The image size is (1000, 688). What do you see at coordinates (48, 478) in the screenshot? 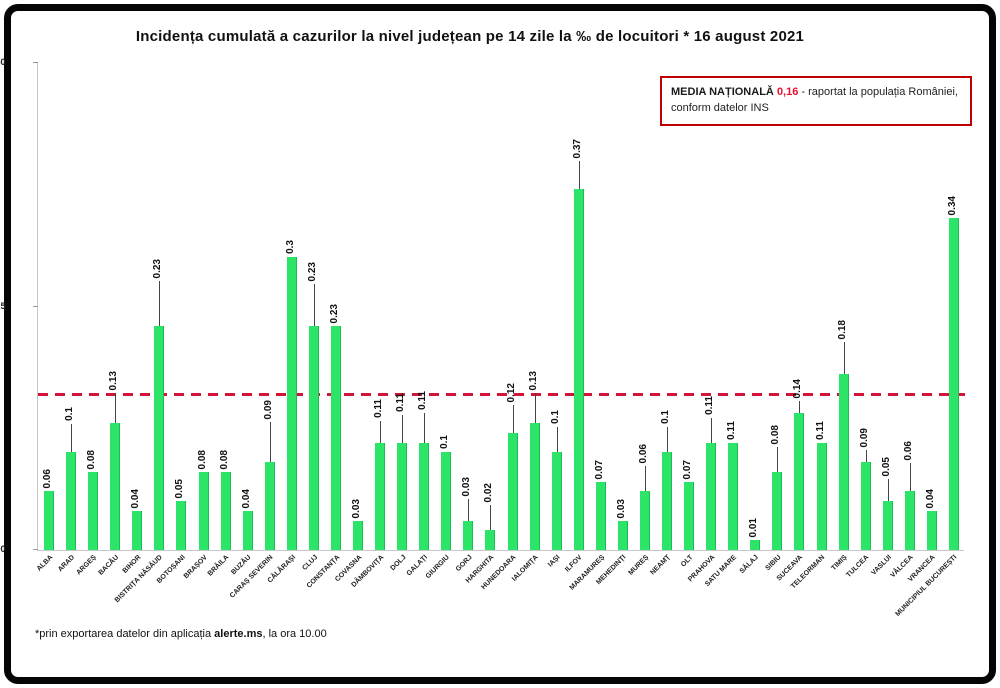
I see `bar-value-label: 0.06` at bounding box center [48, 478].